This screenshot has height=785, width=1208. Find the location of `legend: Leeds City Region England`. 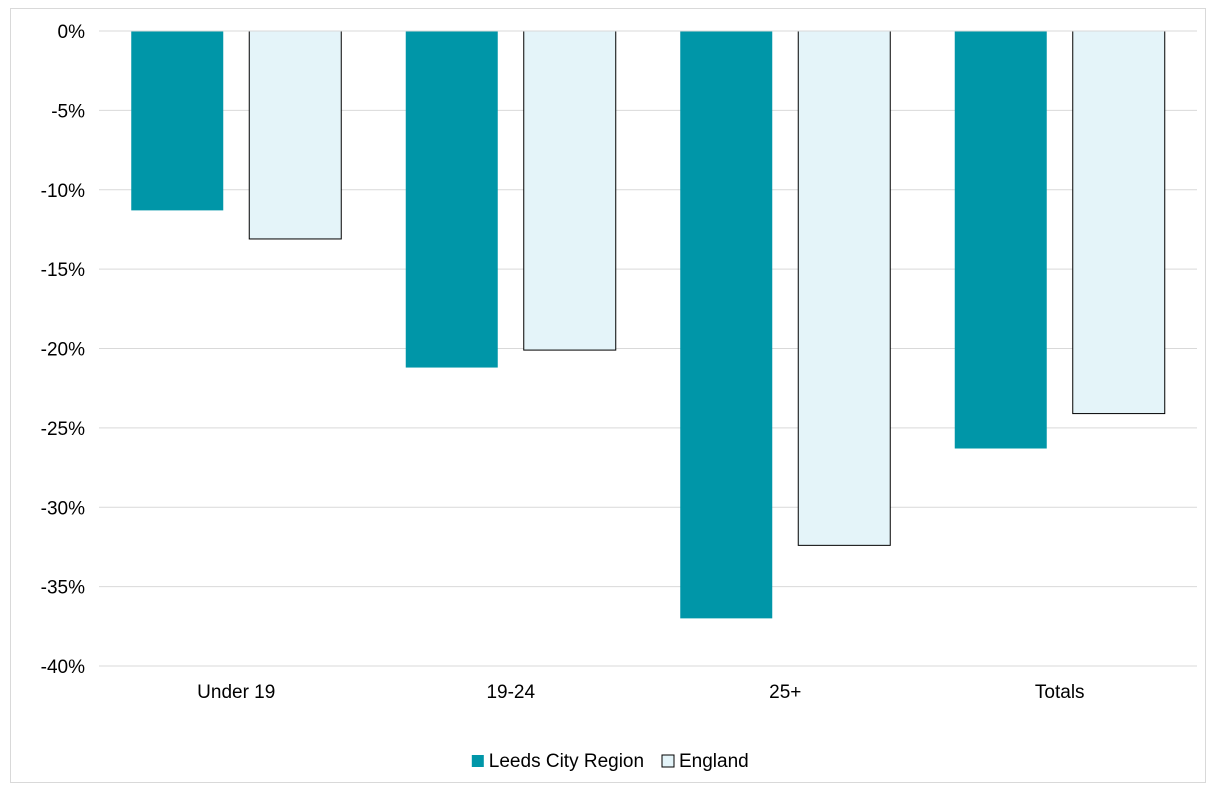

legend: Leeds City Region England is located at coordinates (610, 761).